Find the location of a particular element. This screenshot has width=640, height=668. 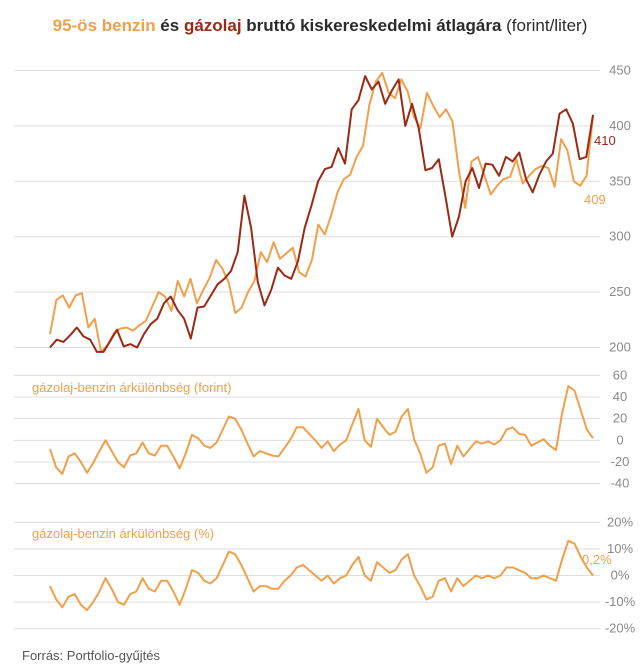

y-tick-label: 200 is located at coordinates (620, 346).